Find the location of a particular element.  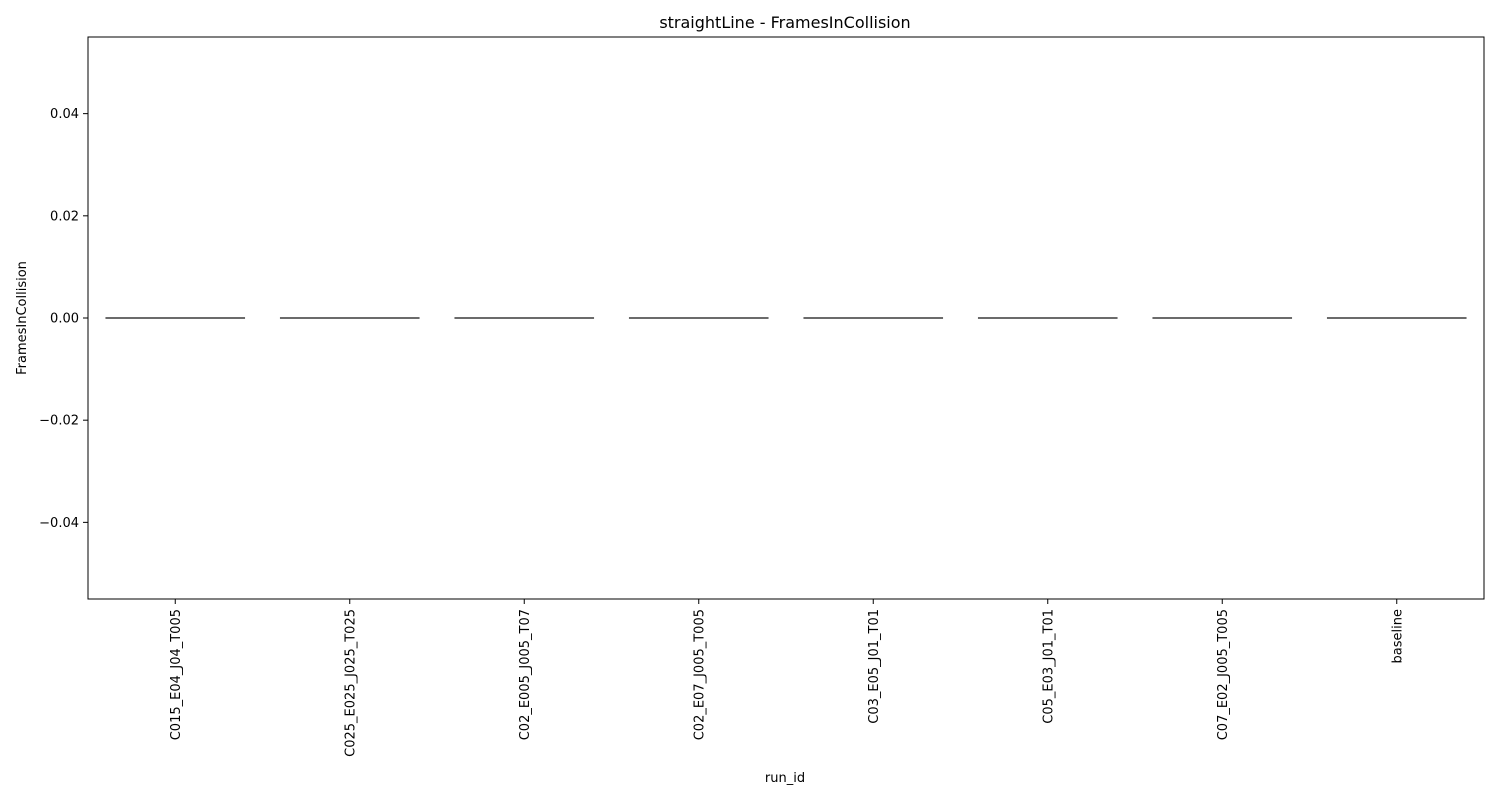

x-tick-label: C03_E05_J01_T01 is located at coordinates (874, 666).